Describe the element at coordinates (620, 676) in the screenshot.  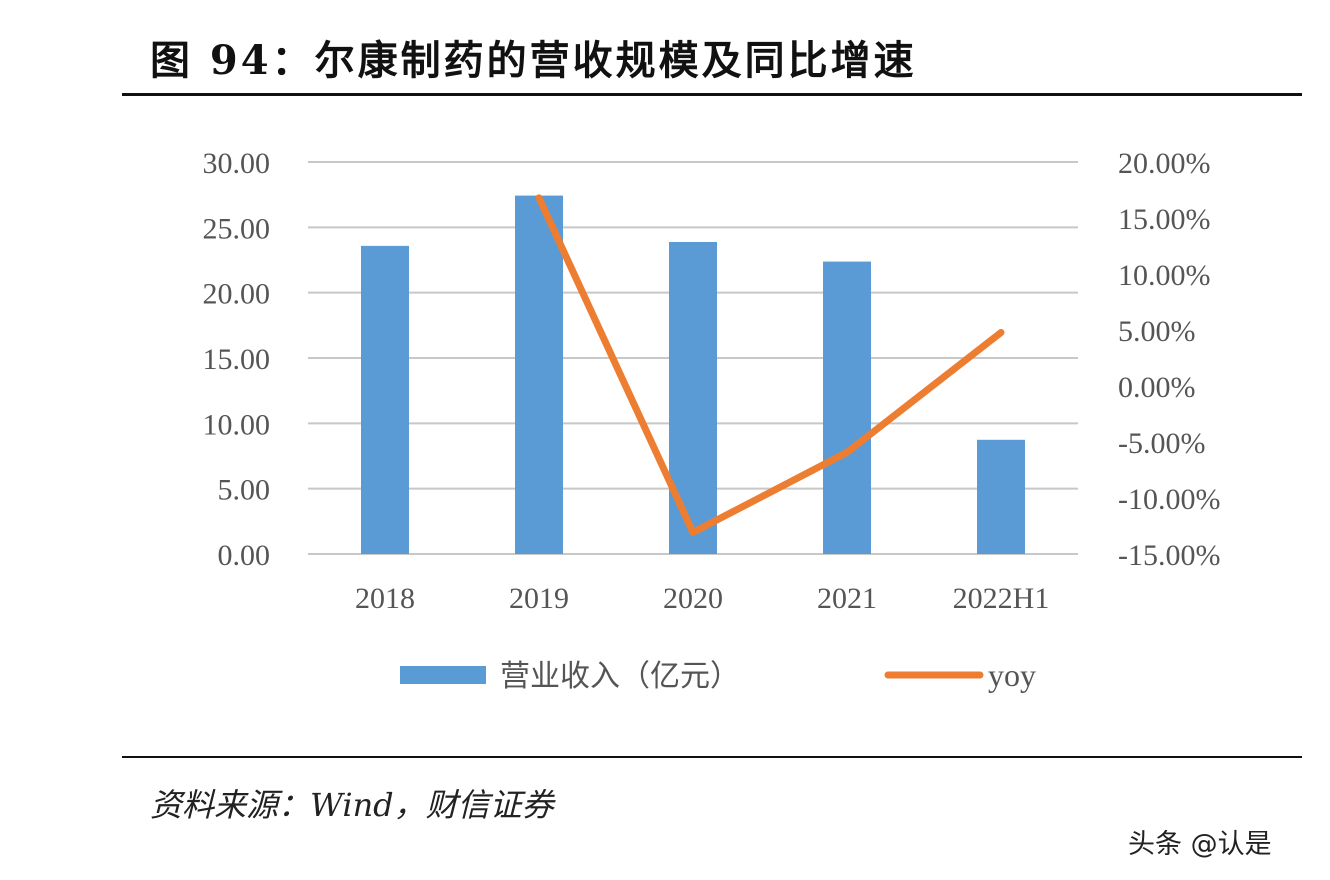
I see `legend-bar-label: 营业收入（亿元）` at that location.